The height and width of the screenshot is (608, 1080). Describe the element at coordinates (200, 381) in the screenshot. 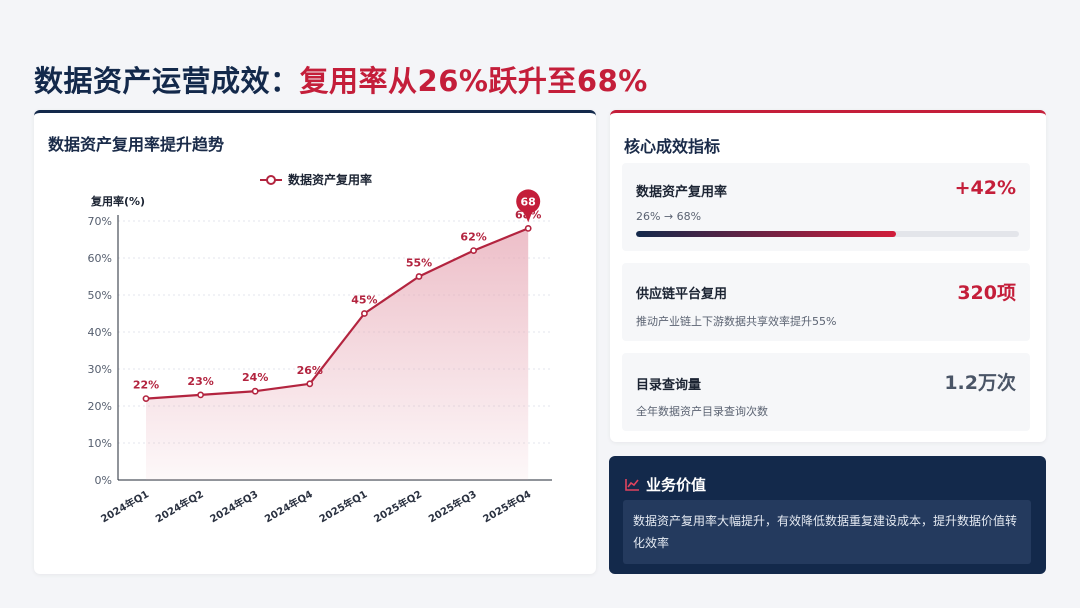

I see `data-label: 23%` at that location.